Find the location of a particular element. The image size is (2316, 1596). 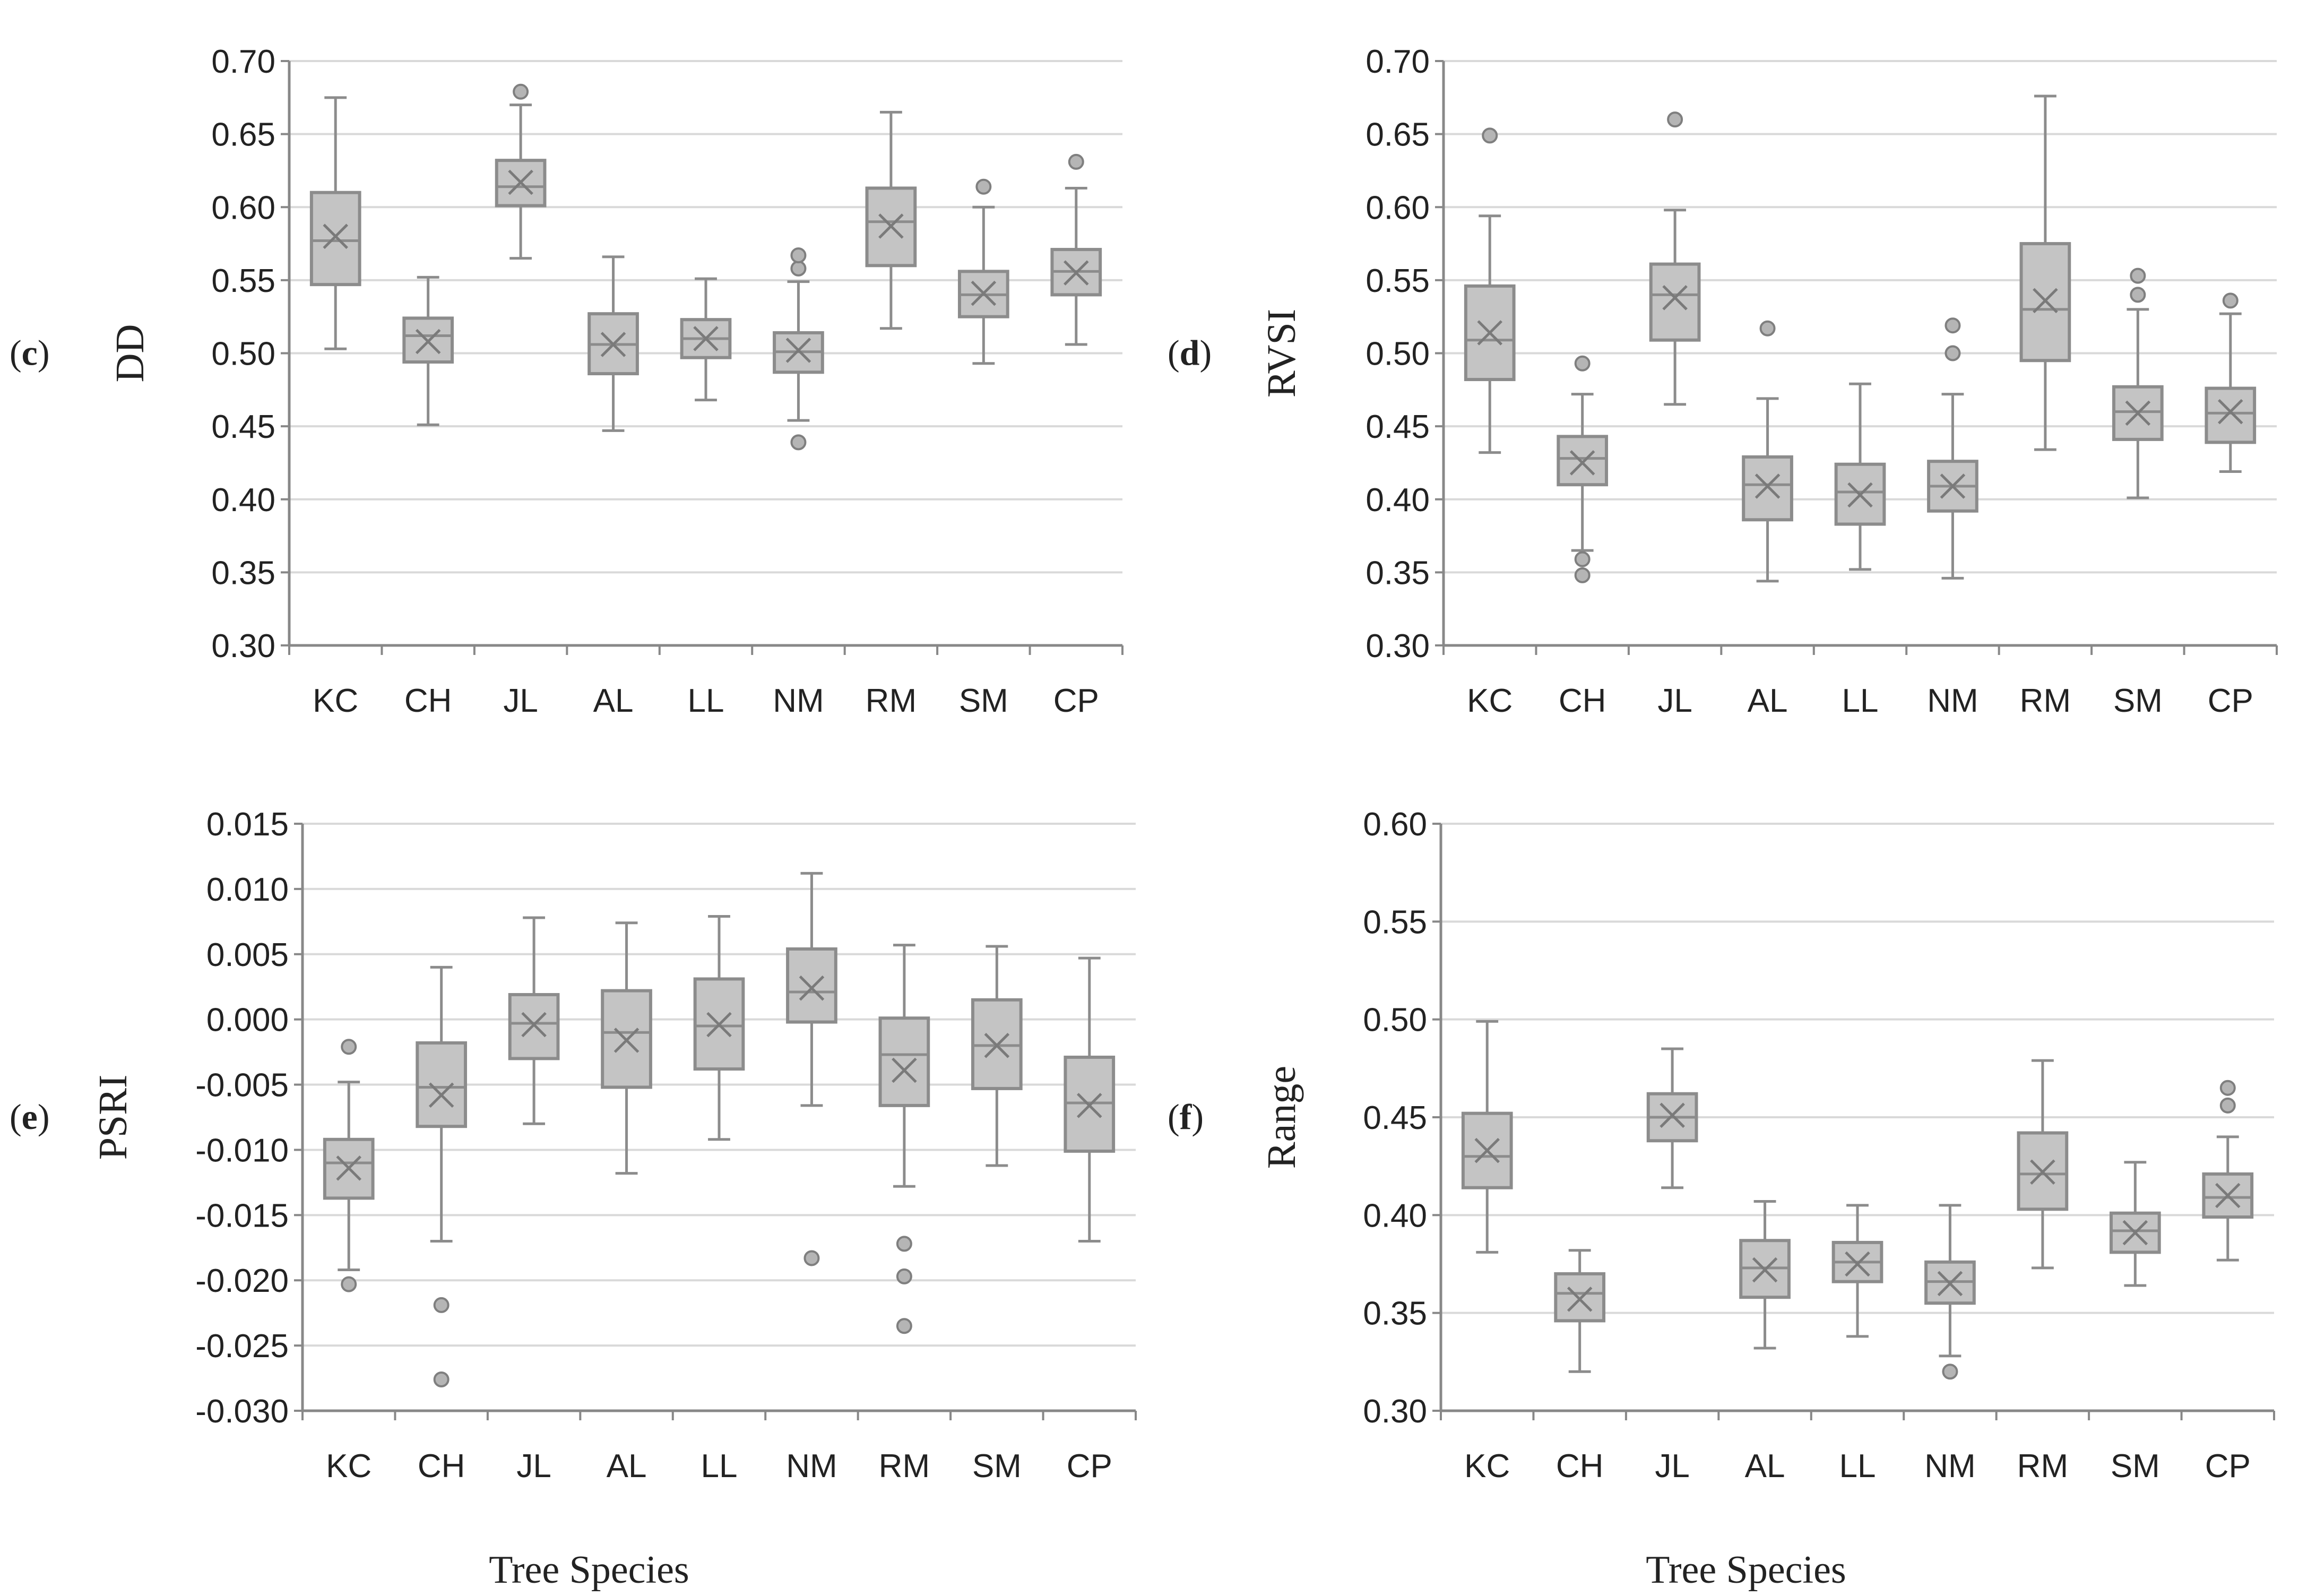

y-tick-label: -0.020 is located at coordinates (242, 1281).